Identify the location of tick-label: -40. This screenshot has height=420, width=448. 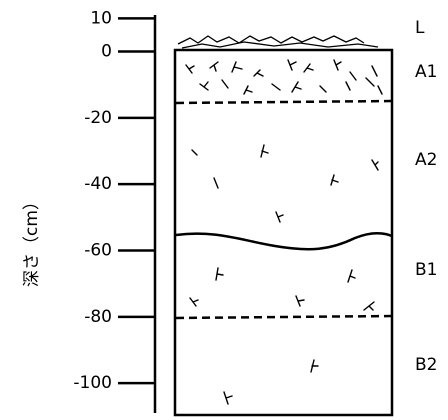
(98, 184).